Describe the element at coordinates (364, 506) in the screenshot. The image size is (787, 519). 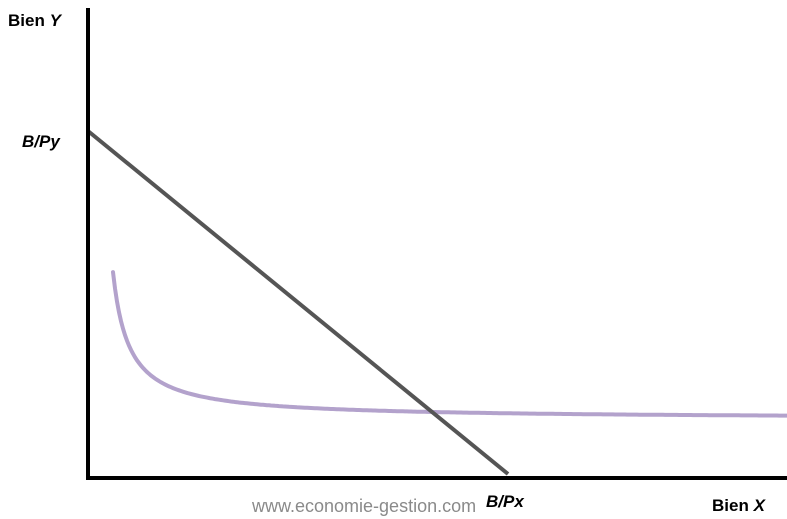
I see `watermark-text: www.economie-gestion.com` at that location.